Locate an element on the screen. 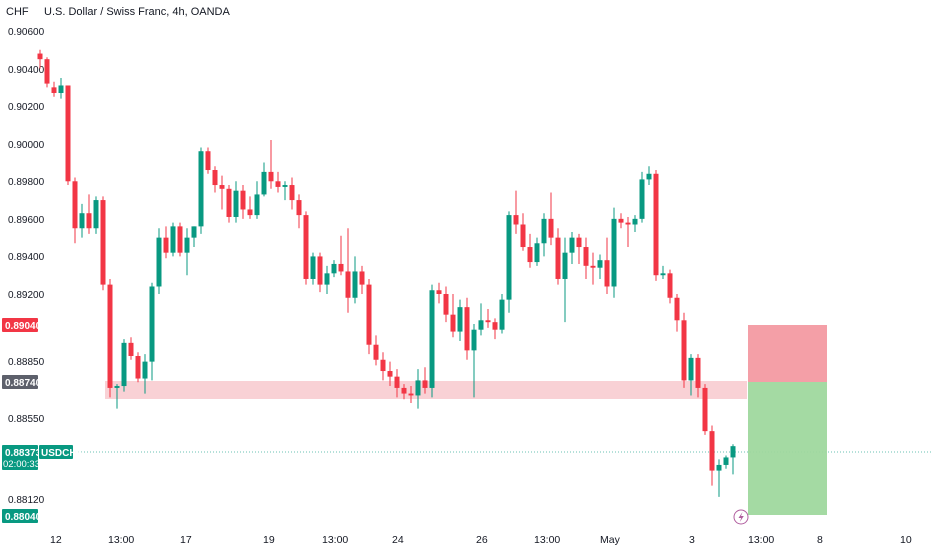 This screenshot has width=932, height=550. take-profit-zone is located at coordinates (787, 448).